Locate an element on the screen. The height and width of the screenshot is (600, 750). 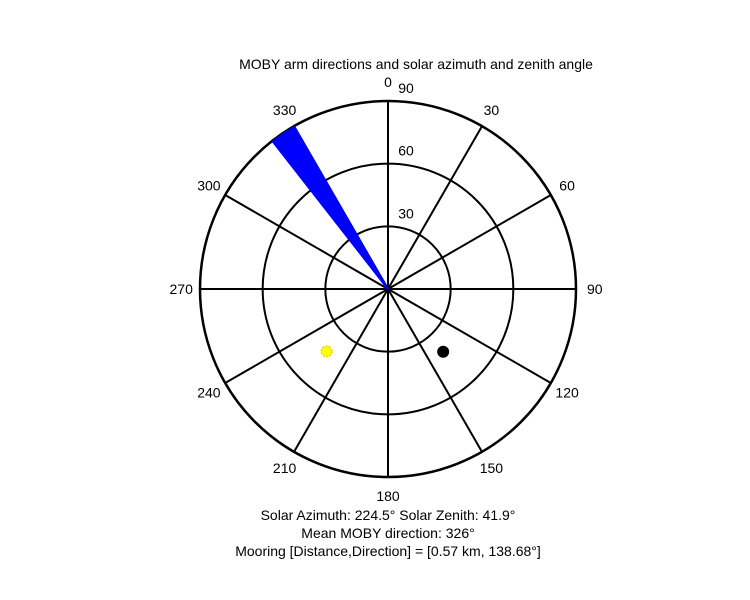
angle-tick-label-210: 210 is located at coordinates (285, 468).